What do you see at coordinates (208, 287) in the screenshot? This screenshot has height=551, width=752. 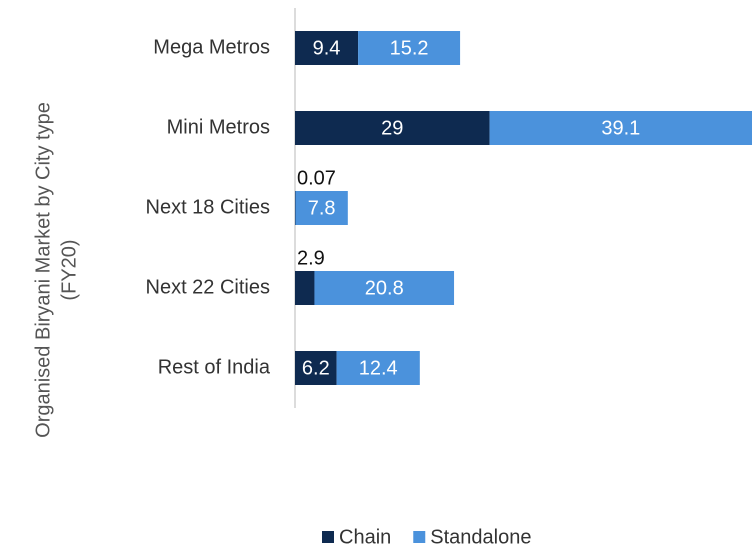 I see `y-tick-label: Next 22 Cities` at bounding box center [208, 287].